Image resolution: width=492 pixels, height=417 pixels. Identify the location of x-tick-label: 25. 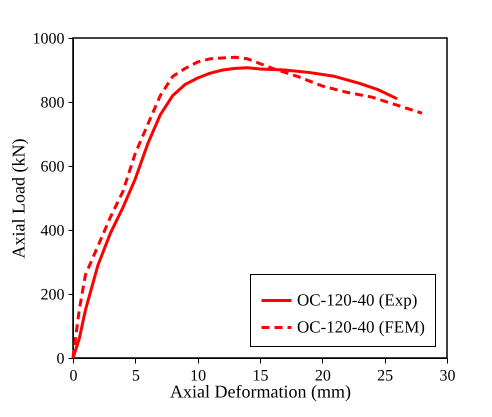
(385, 376).